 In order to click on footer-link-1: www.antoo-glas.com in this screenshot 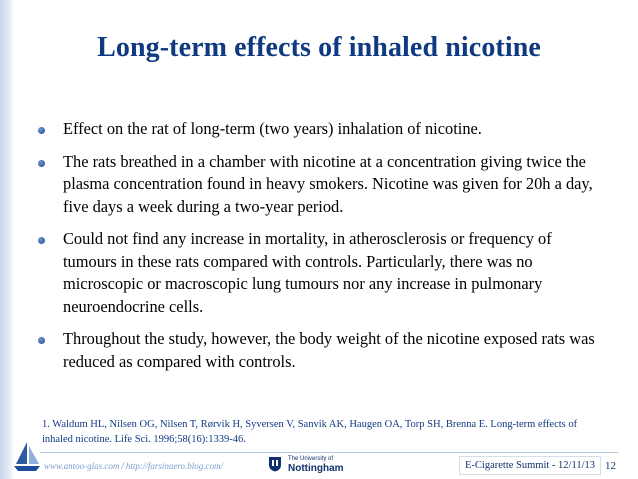, I will do `click(82, 466)`.